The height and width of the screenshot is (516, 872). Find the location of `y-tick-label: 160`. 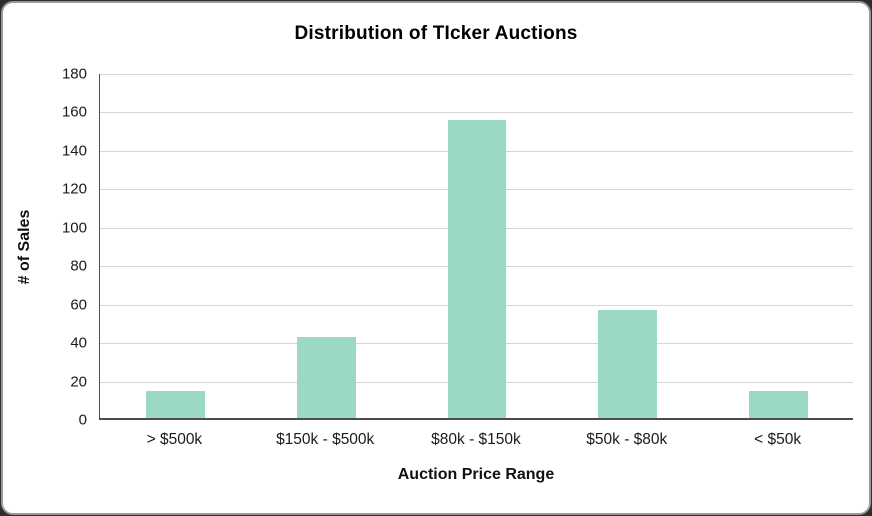

y-tick-label: 160 is located at coordinates (74, 112).